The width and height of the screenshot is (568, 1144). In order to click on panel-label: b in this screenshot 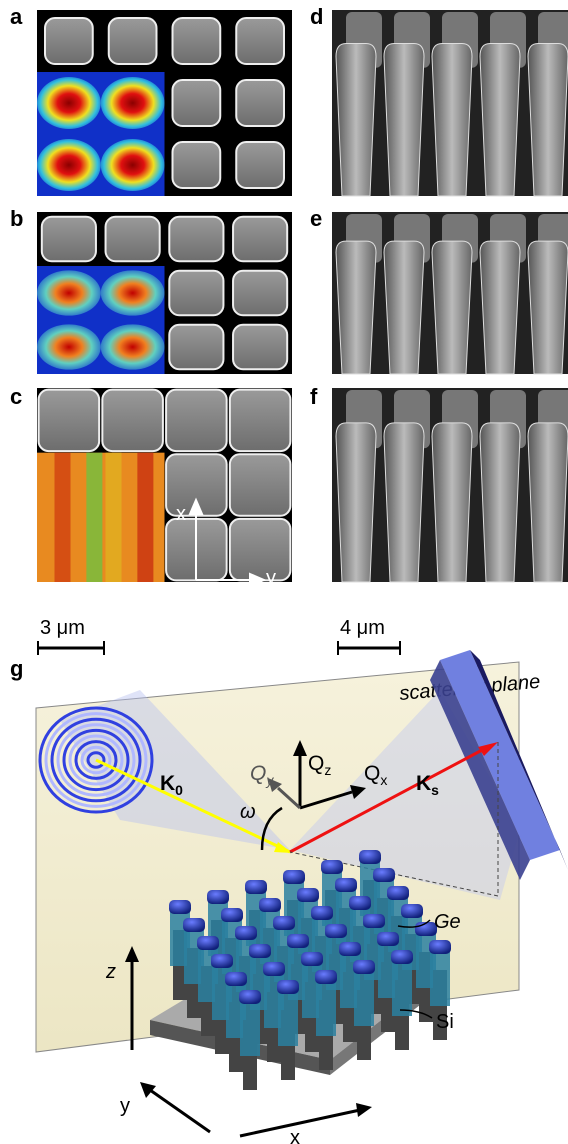, I will do `click(16, 218)`.